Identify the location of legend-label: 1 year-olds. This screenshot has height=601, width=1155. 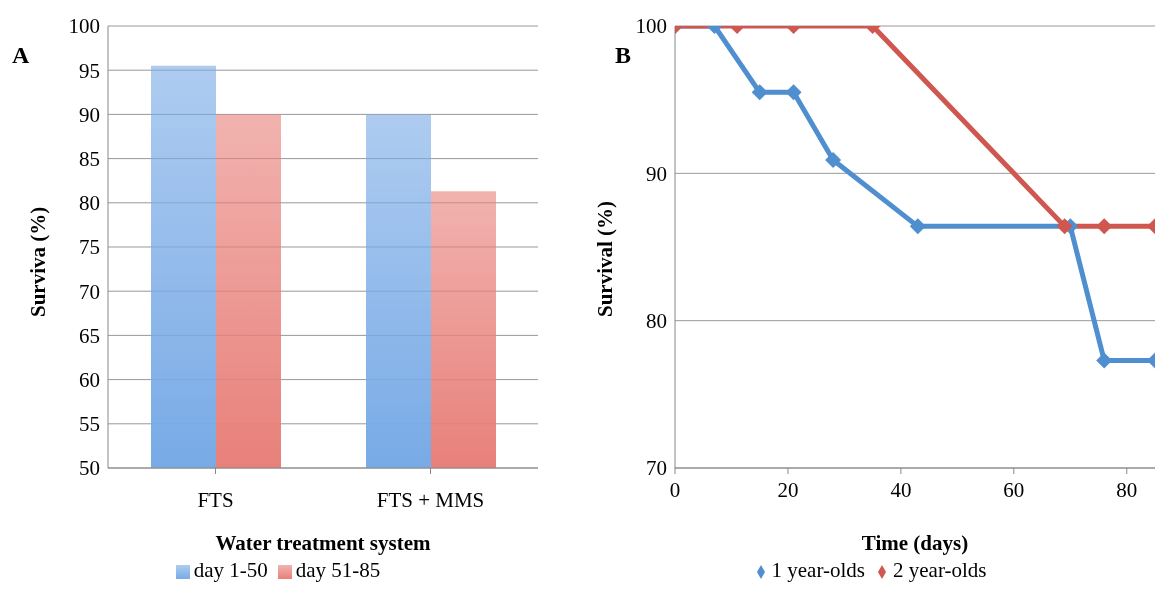
(818, 570).